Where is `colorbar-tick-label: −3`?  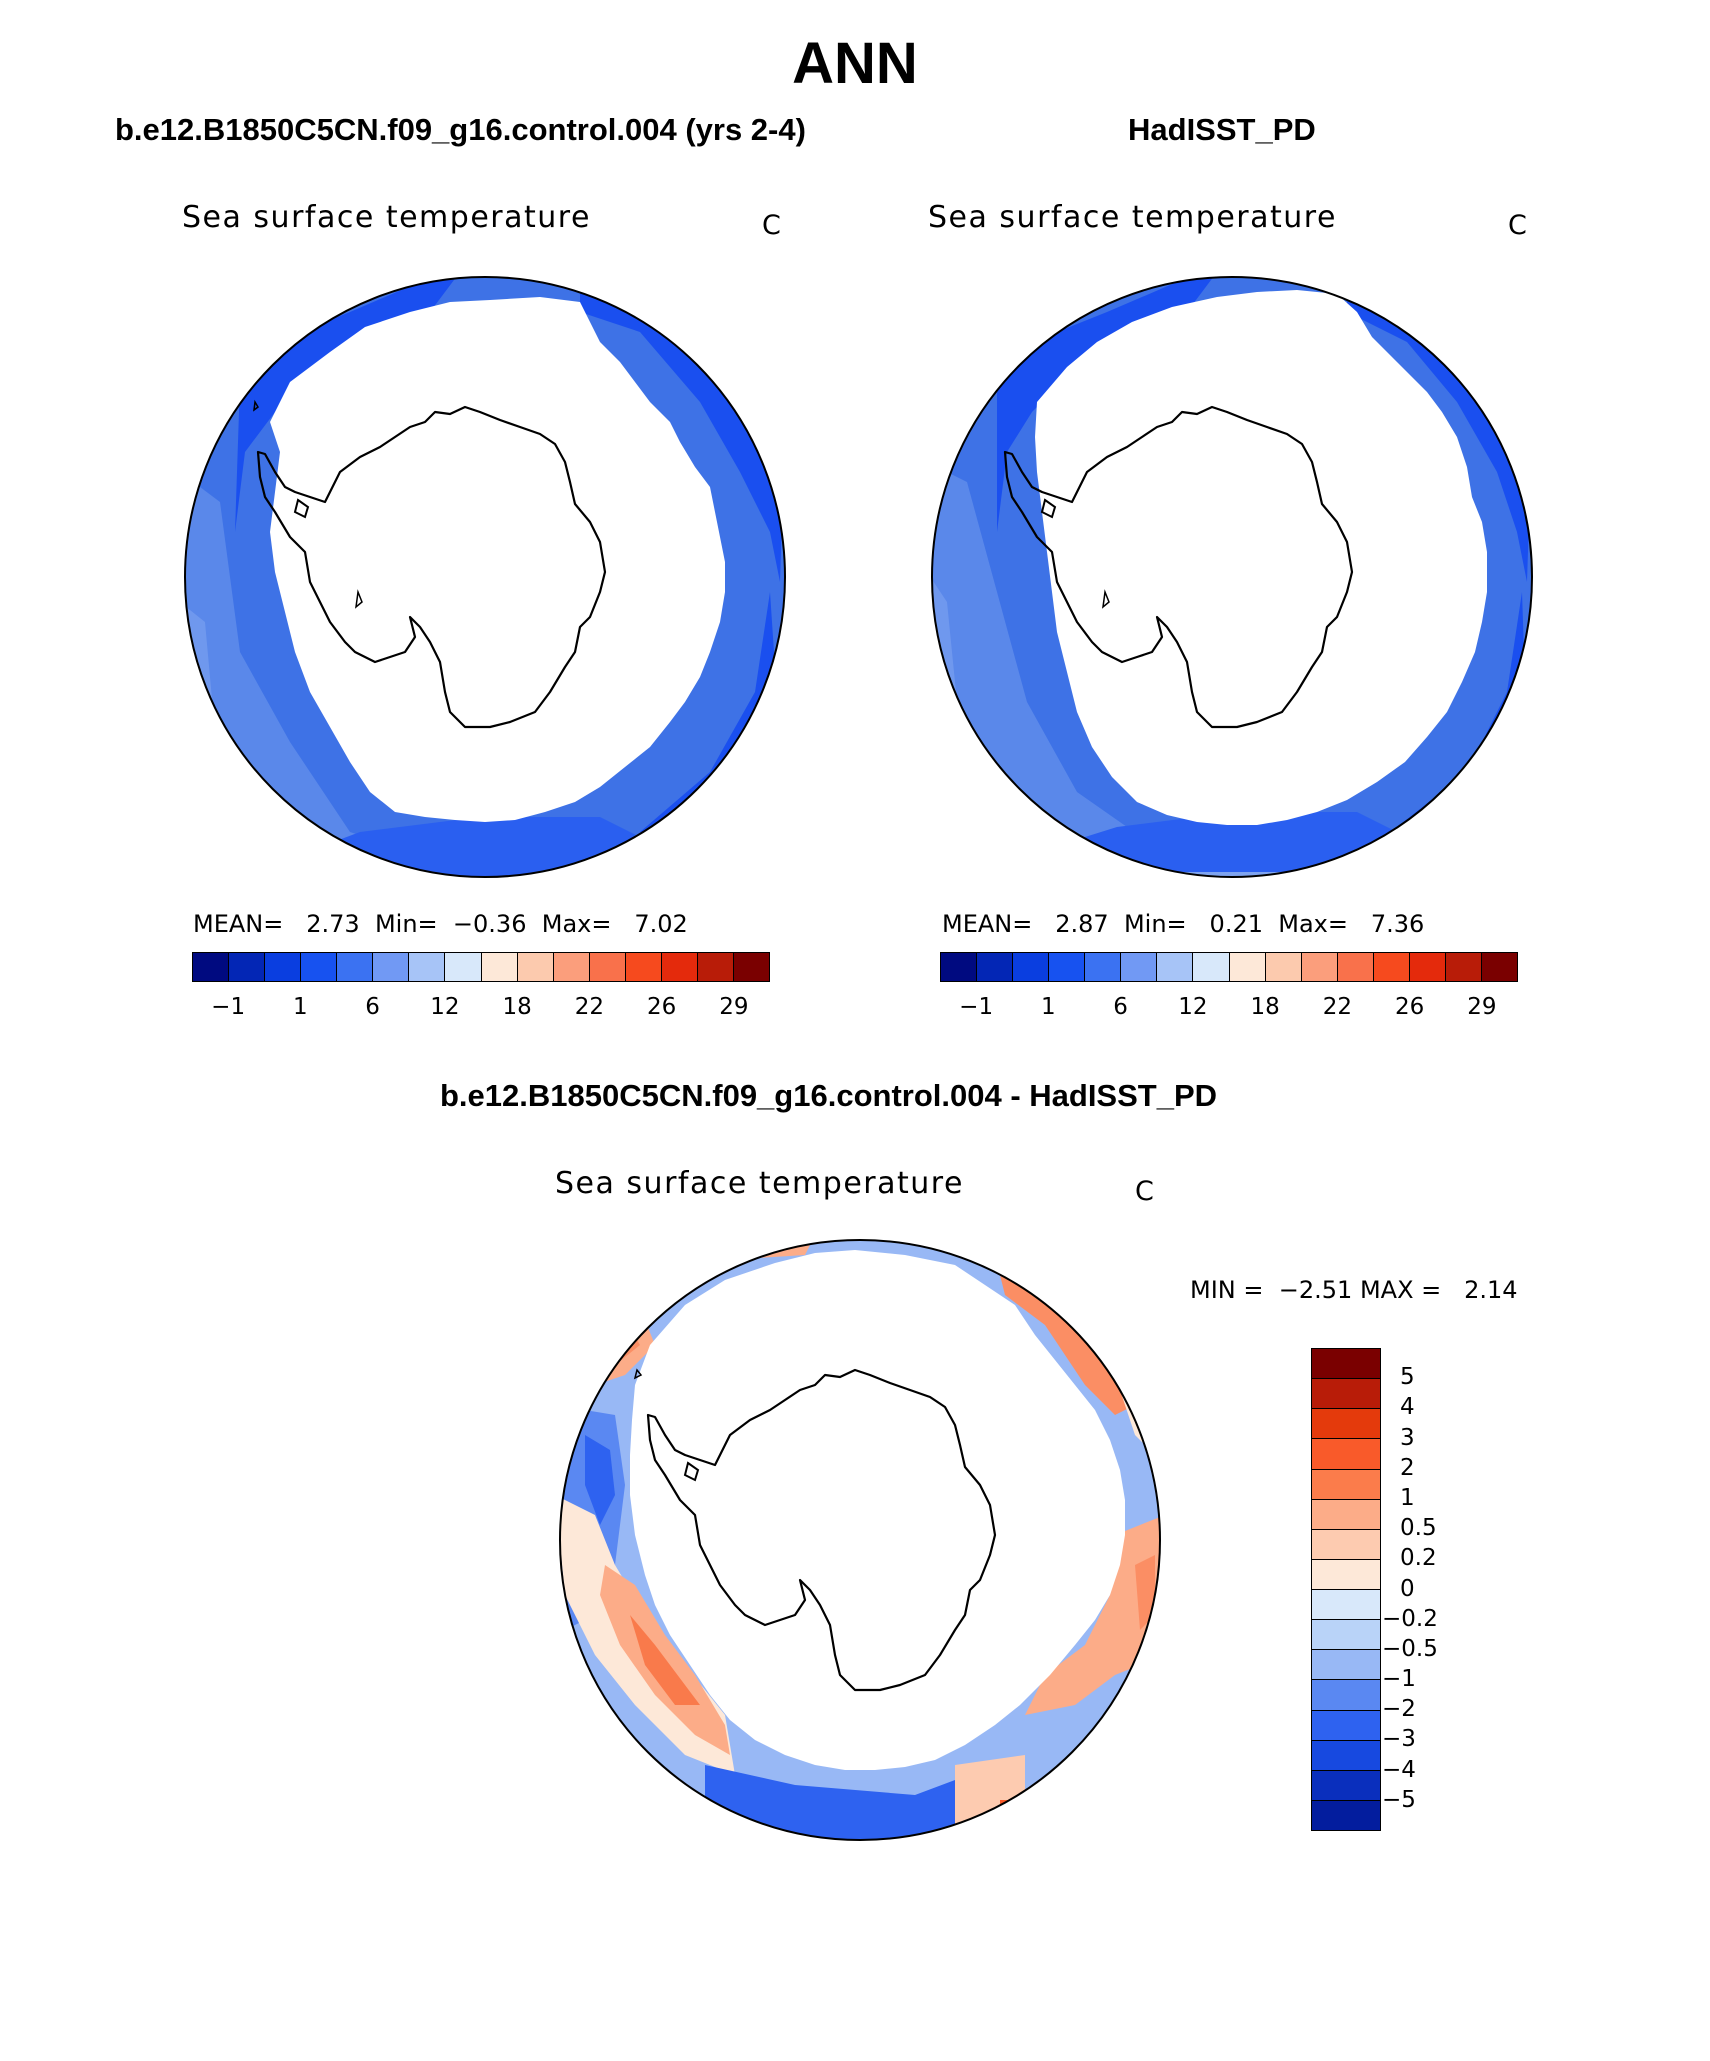 colorbar-tick-label: −3 is located at coordinates (1399, 1739).